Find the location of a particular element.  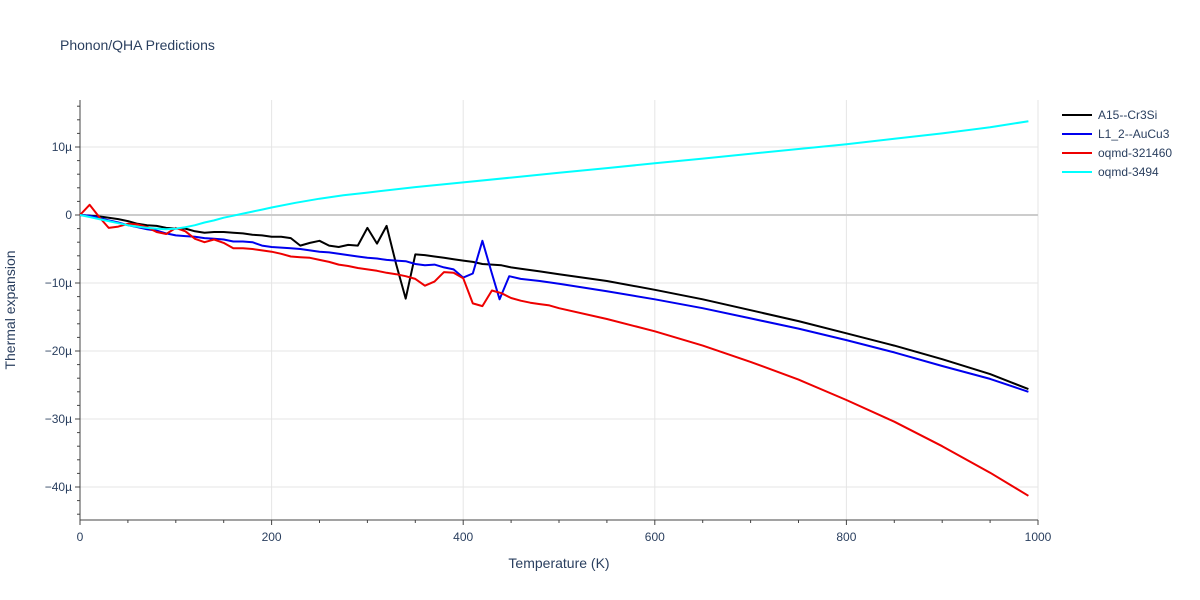

y-tick-label: −10µ is located at coordinates (58, 283).